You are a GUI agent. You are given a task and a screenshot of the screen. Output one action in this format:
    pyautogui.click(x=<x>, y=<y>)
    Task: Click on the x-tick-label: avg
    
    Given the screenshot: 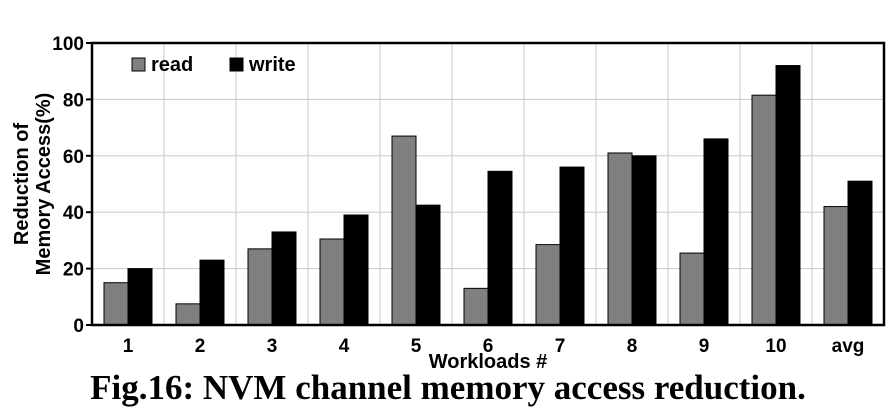 What is the action you would take?
    pyautogui.click(x=848, y=346)
    